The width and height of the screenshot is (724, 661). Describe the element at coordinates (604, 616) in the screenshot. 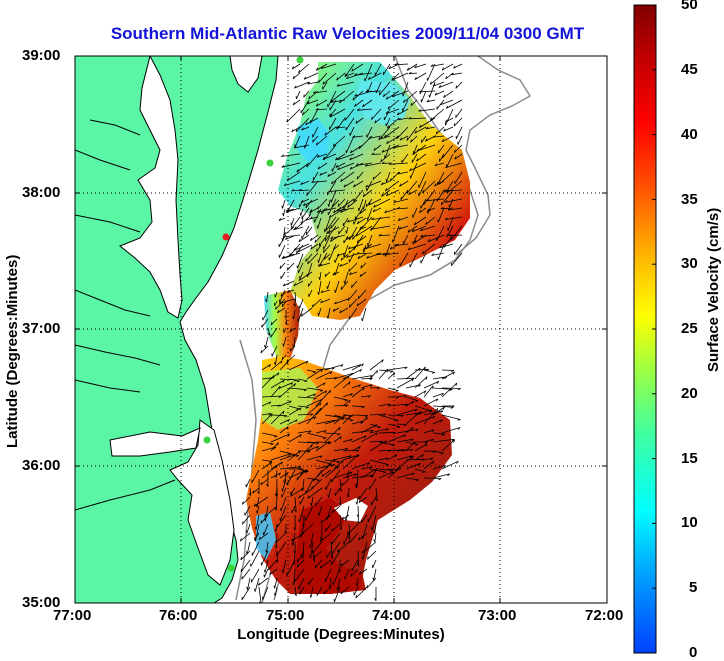

I see `x-tick-label: 72:00` at that location.